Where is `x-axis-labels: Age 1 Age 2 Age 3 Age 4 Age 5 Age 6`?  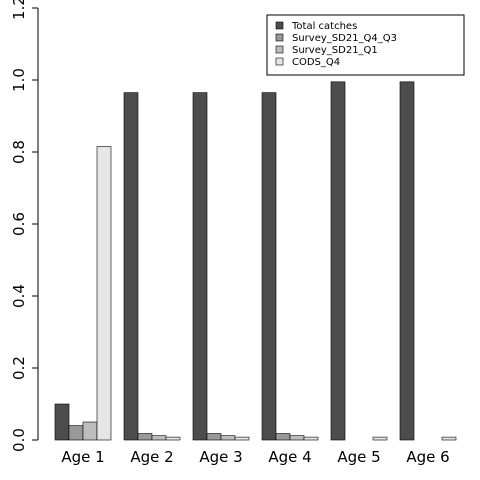 x-axis-labels: Age 1 Age 2 Age 3 Age 4 Age 5 Age 6 is located at coordinates (255, 457).